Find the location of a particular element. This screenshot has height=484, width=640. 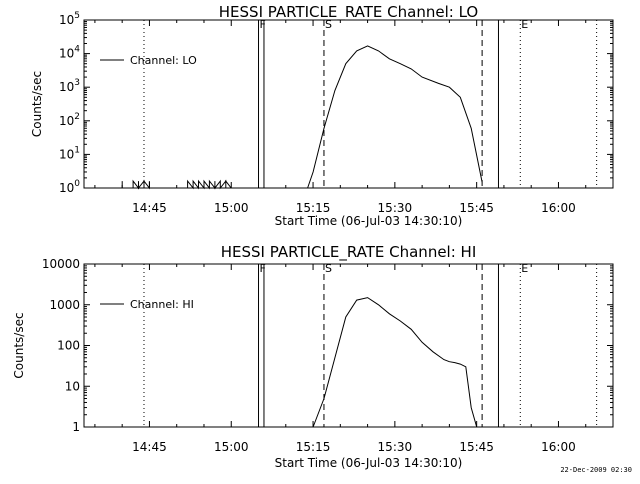

legend-entry: Channel: HI is located at coordinates (162, 304).